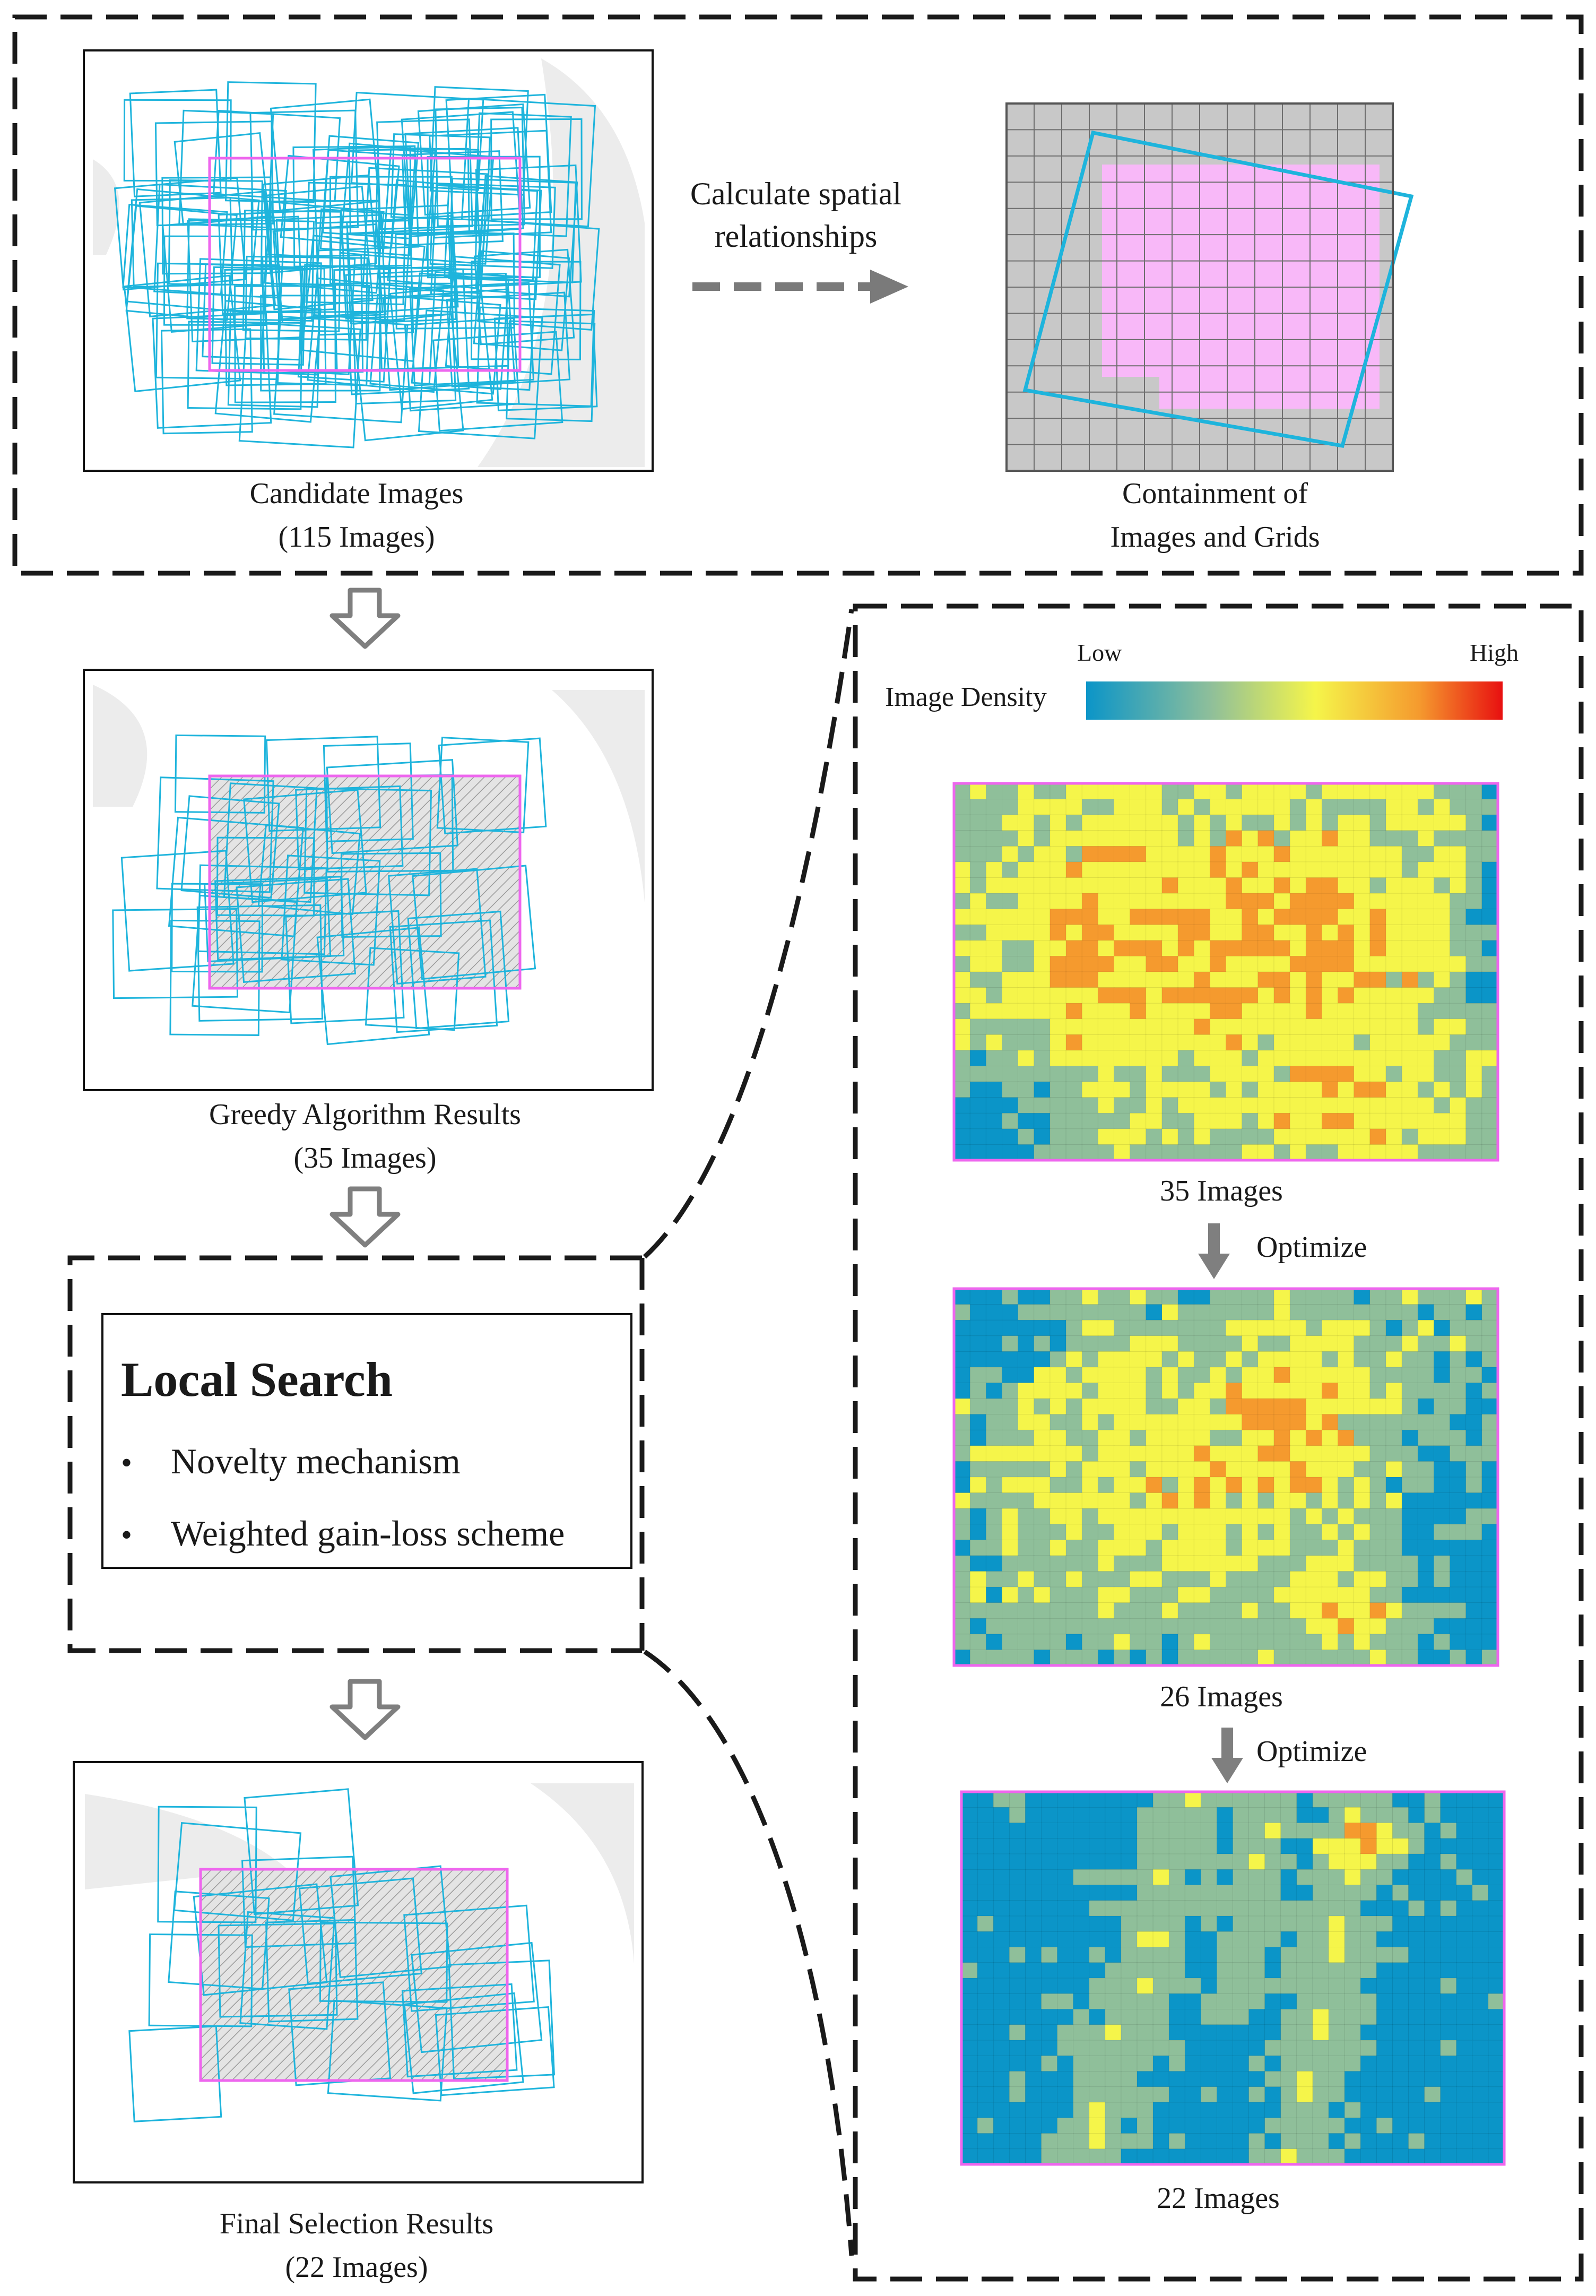  I want to click on candidate-footprints, so click(357, 264).